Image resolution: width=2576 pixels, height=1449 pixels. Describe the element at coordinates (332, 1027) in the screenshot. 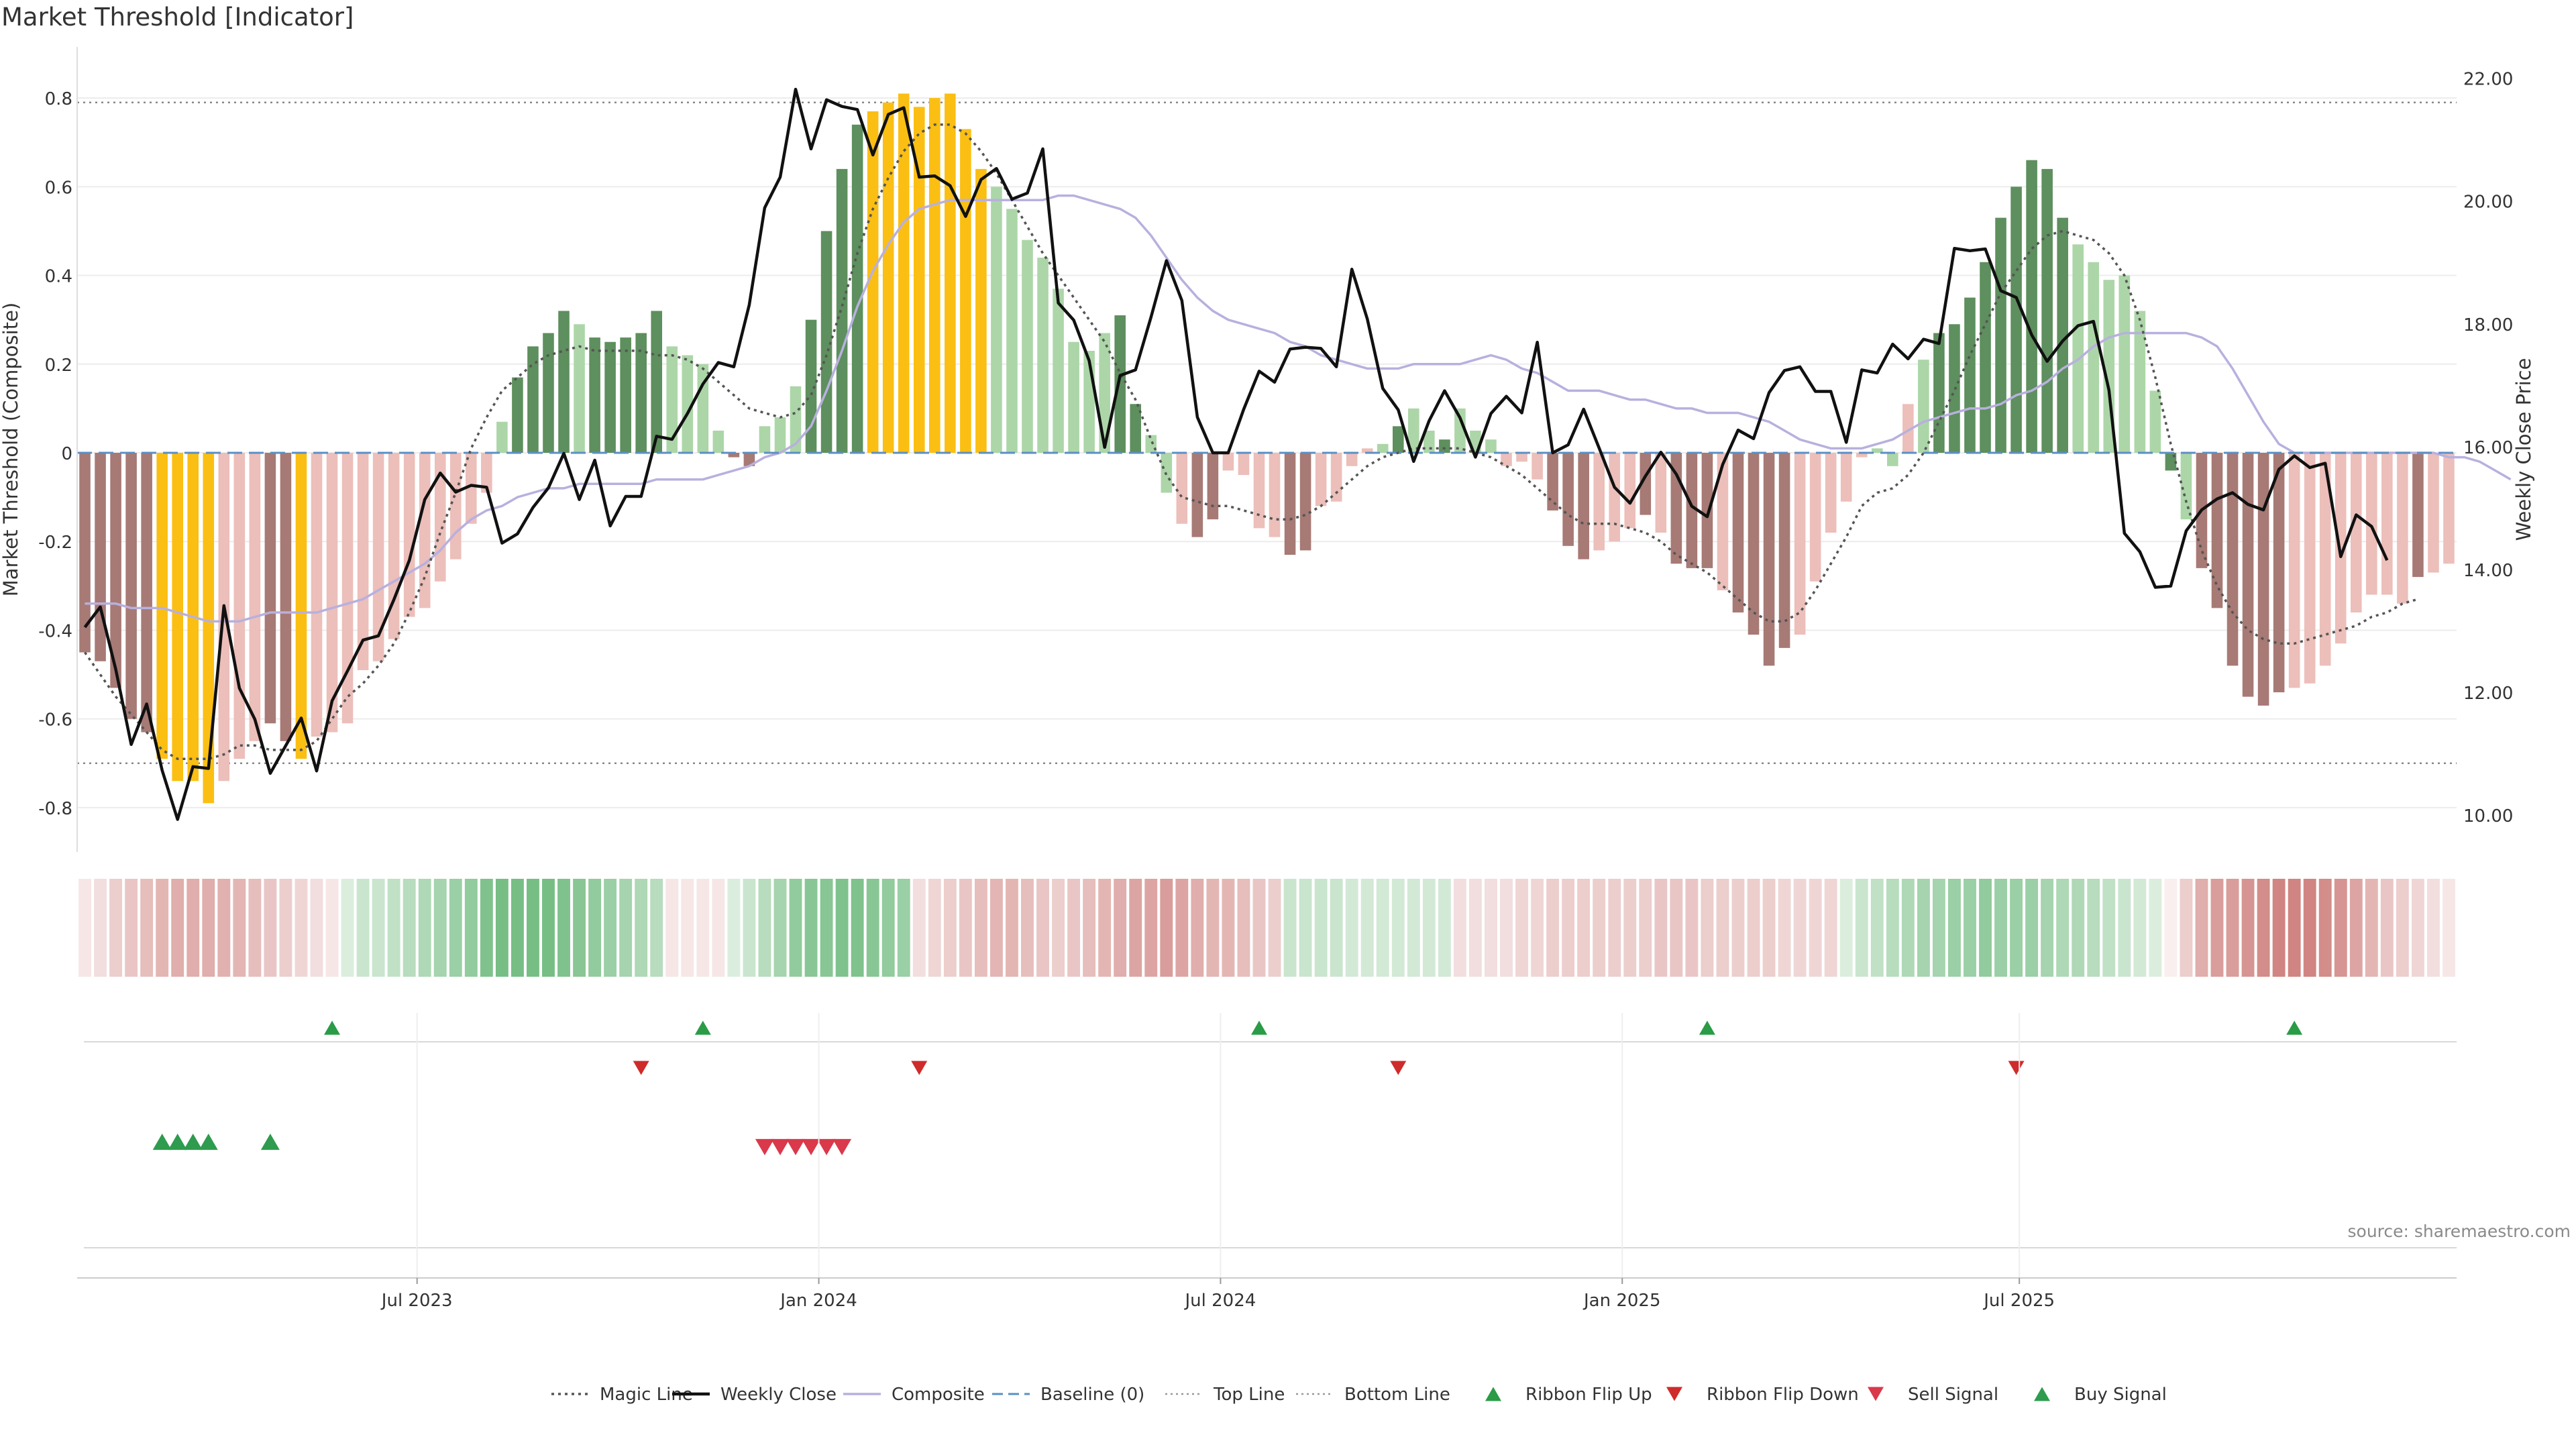

I see `ribbon-flip-up-marker` at that location.